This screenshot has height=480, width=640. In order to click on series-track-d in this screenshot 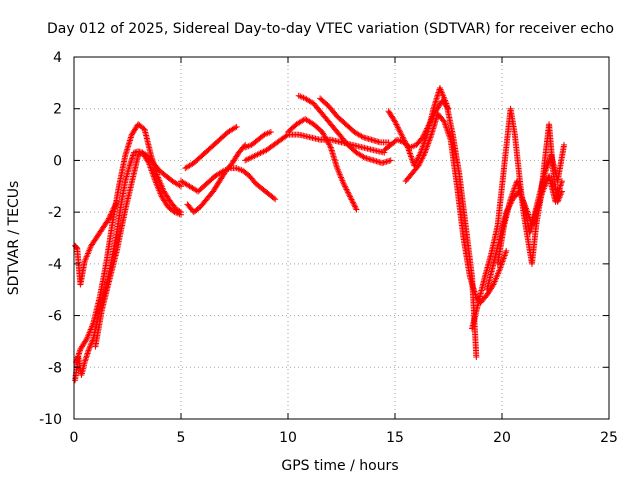, I will do `click(138, 249)`.